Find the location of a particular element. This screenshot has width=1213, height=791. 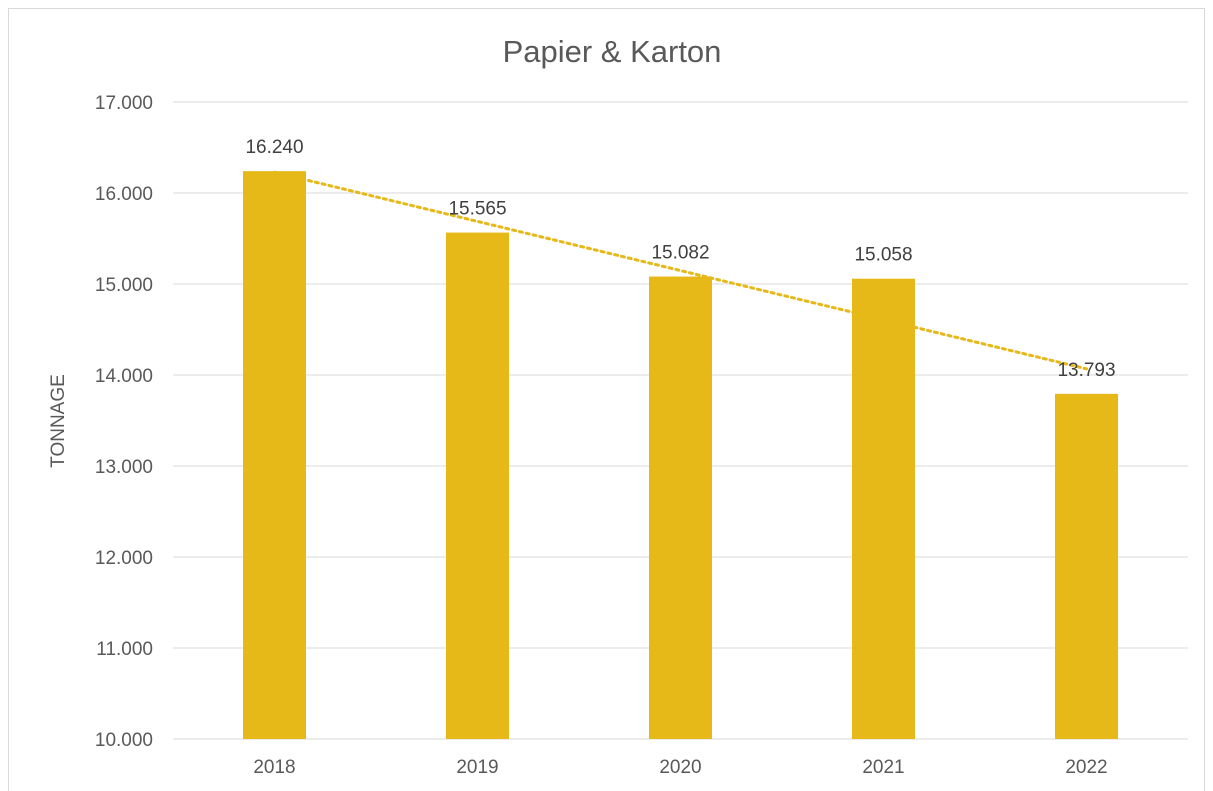

chart-title: Papier & Karton is located at coordinates (612, 51).